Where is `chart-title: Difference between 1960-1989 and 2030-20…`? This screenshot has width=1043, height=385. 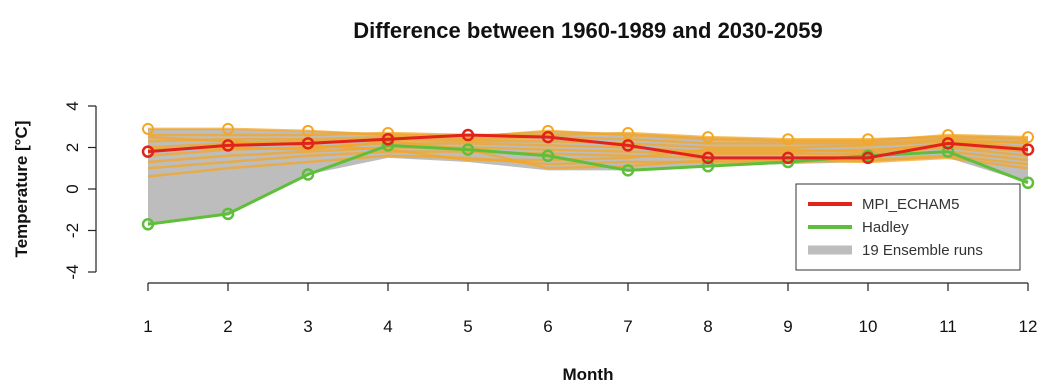 chart-title: Difference between 1960-1989 and 2030-20… is located at coordinates (588, 30).